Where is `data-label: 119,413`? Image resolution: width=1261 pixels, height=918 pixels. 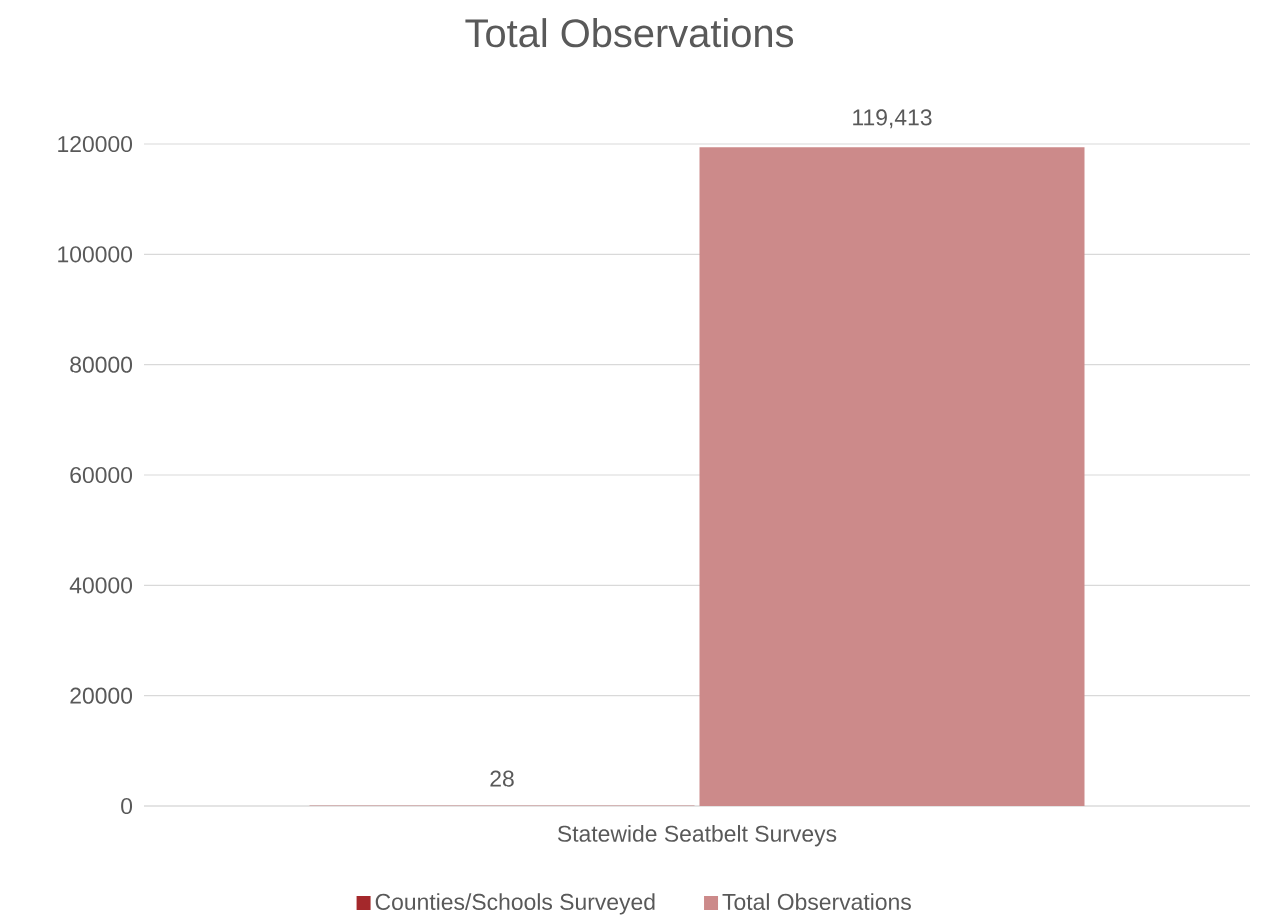
data-label: 119,413 is located at coordinates (892, 119).